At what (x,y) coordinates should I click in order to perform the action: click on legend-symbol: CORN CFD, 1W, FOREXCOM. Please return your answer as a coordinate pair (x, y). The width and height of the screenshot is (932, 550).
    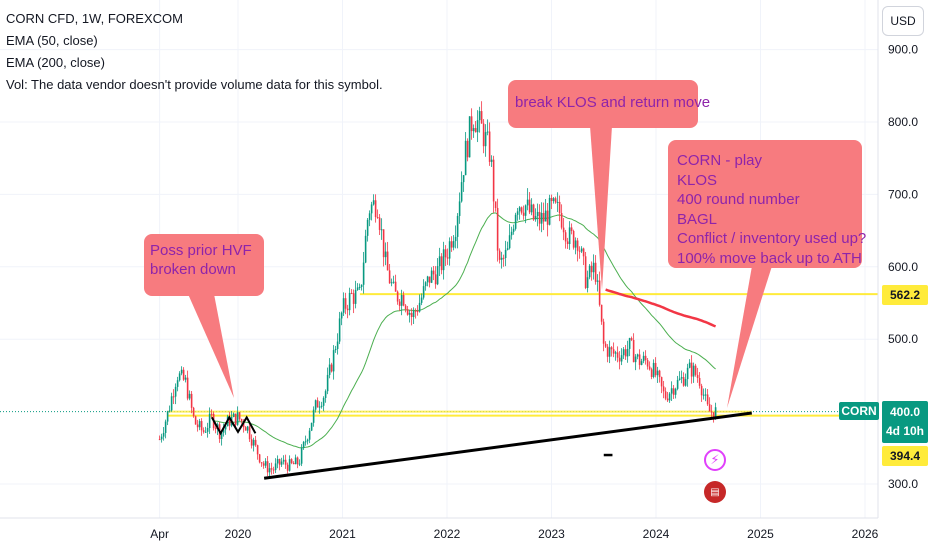
    Looking at the image, I should click on (94, 18).